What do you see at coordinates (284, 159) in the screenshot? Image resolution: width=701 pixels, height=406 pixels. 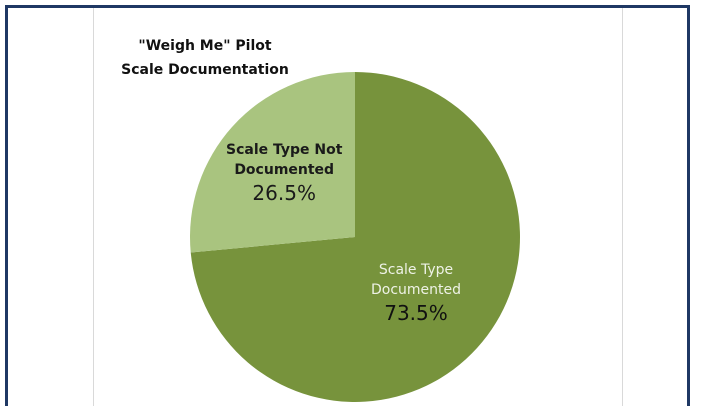 I see `category-label: Scale Type Not Documented` at bounding box center [284, 159].